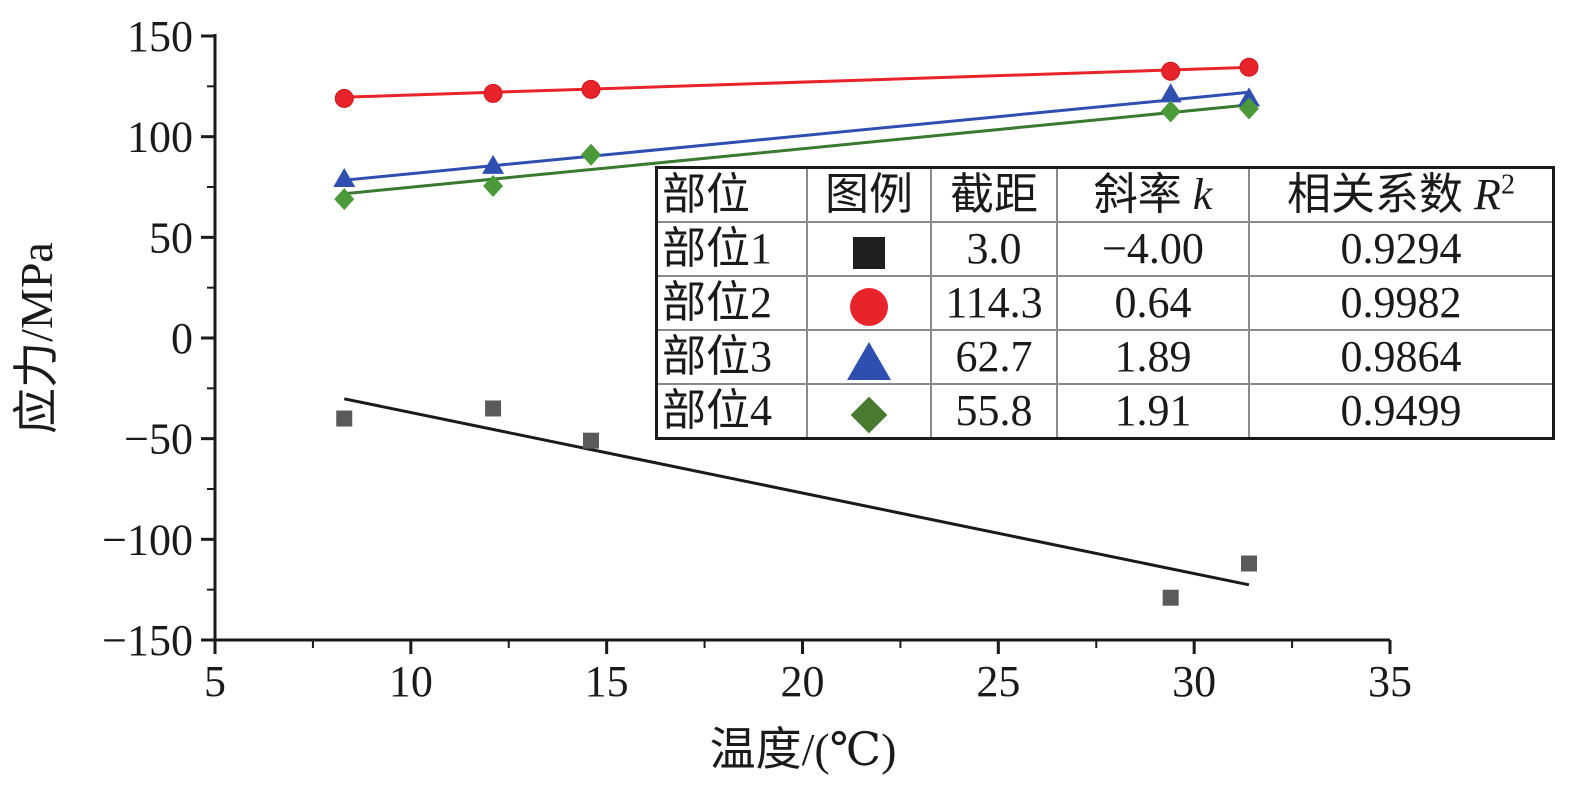 Image resolution: width=1575 pixels, height=789 pixels. What do you see at coordinates (160, 137) in the screenshot?
I see `y-tick-label: 100` at bounding box center [160, 137].